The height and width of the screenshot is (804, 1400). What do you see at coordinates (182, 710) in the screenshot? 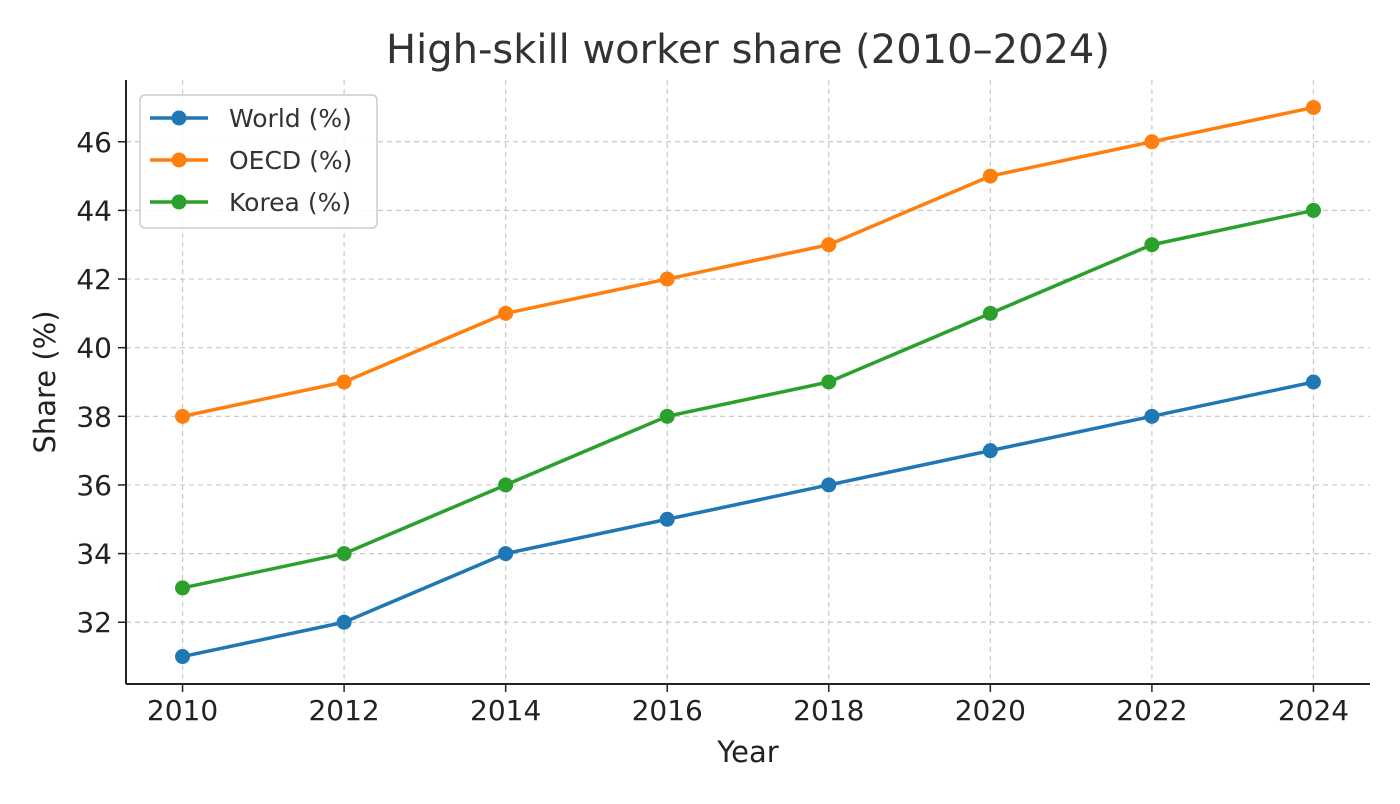
I see `x-tick-label: 2010` at bounding box center [182, 710].